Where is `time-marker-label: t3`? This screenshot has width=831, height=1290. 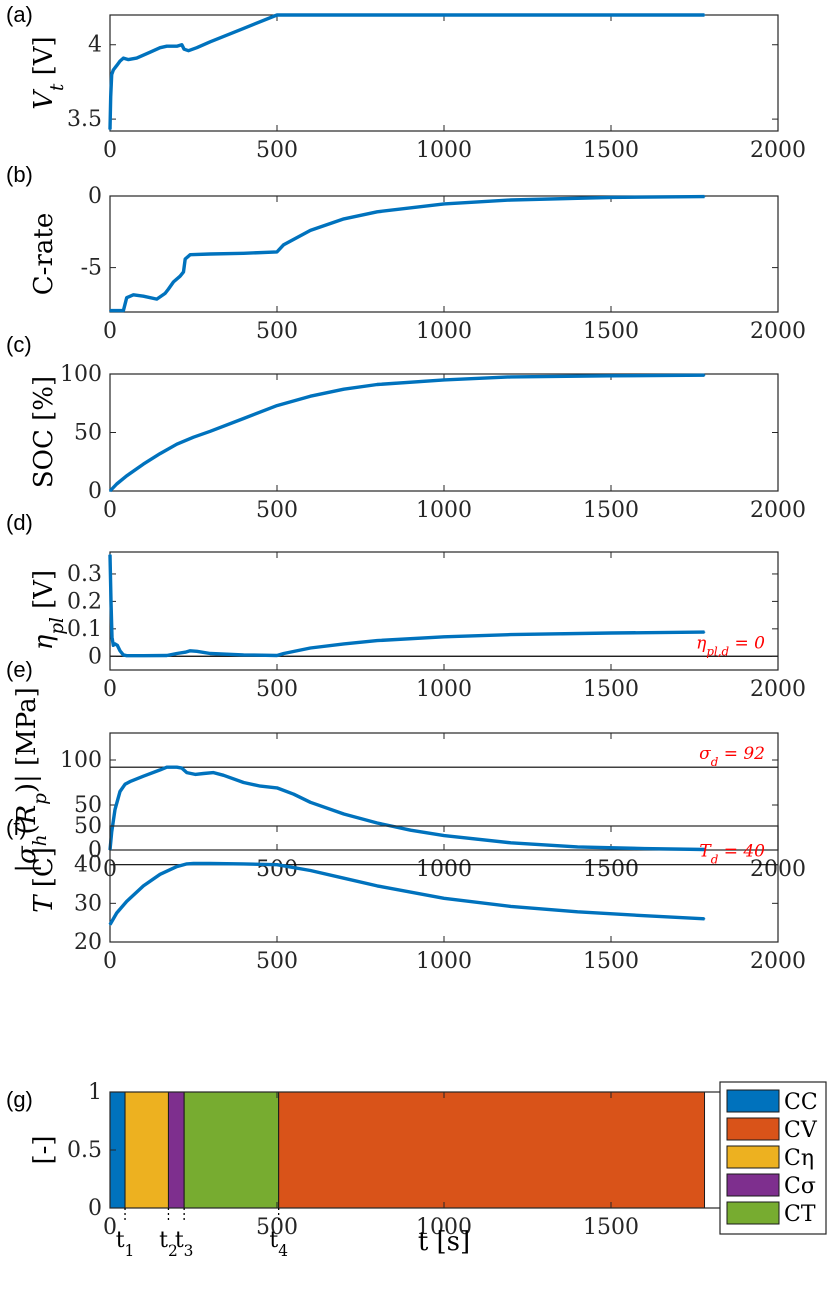 time-marker-label: t3 is located at coordinates (184, 1244).